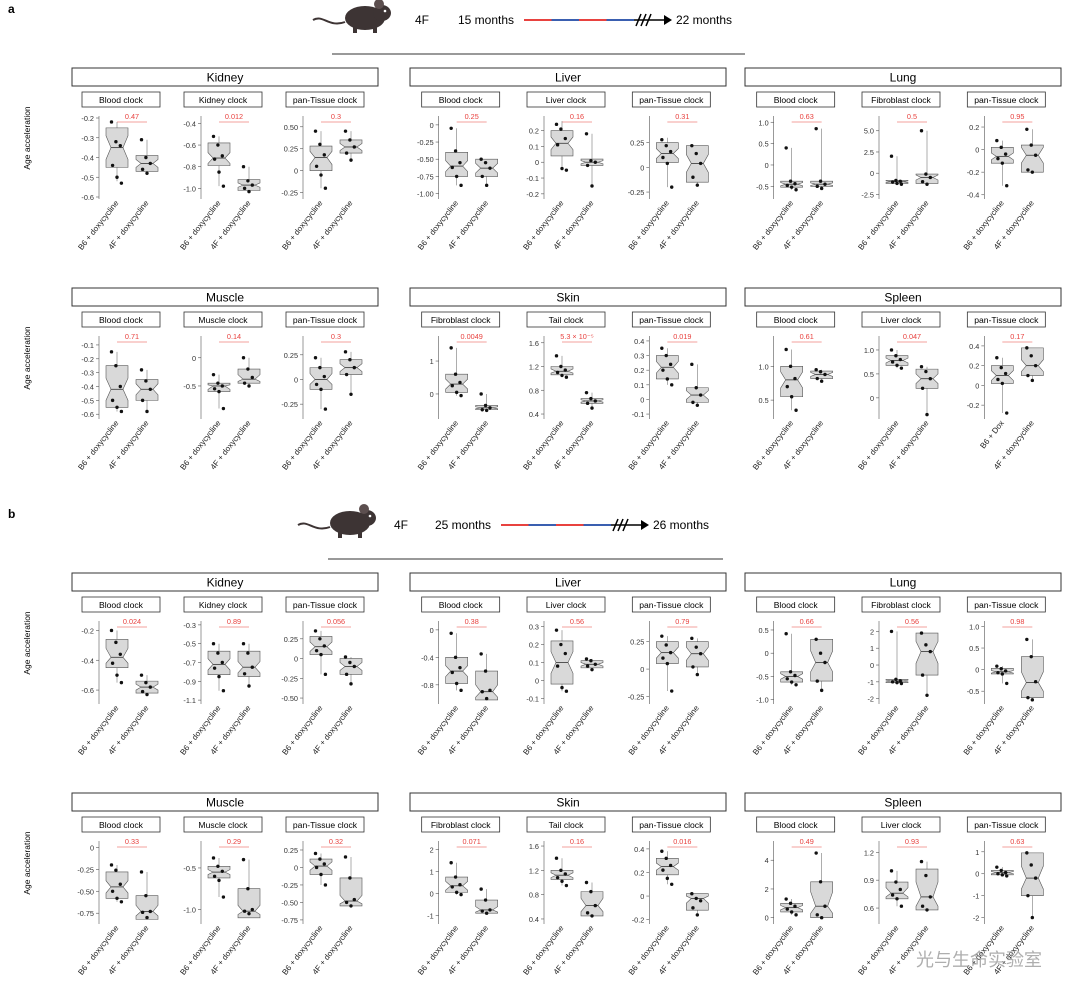 Image resolution: width=1080 pixels, height=1006 pixels. I want to click on tissue-title: Spleen, so click(902, 298).